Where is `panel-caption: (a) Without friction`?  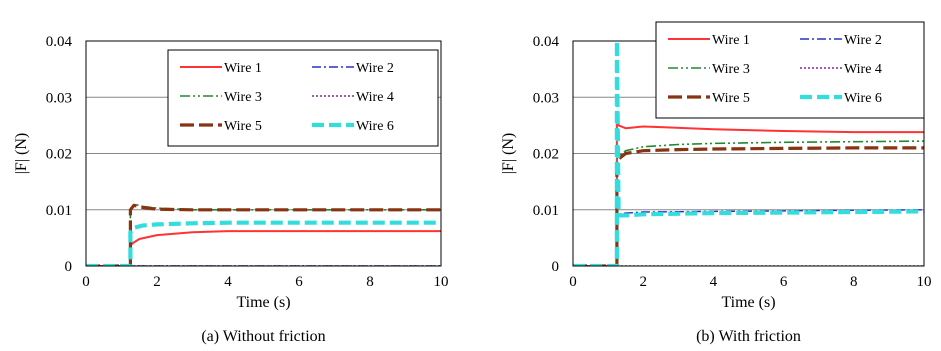 panel-caption: (a) Without friction is located at coordinates (263, 336).